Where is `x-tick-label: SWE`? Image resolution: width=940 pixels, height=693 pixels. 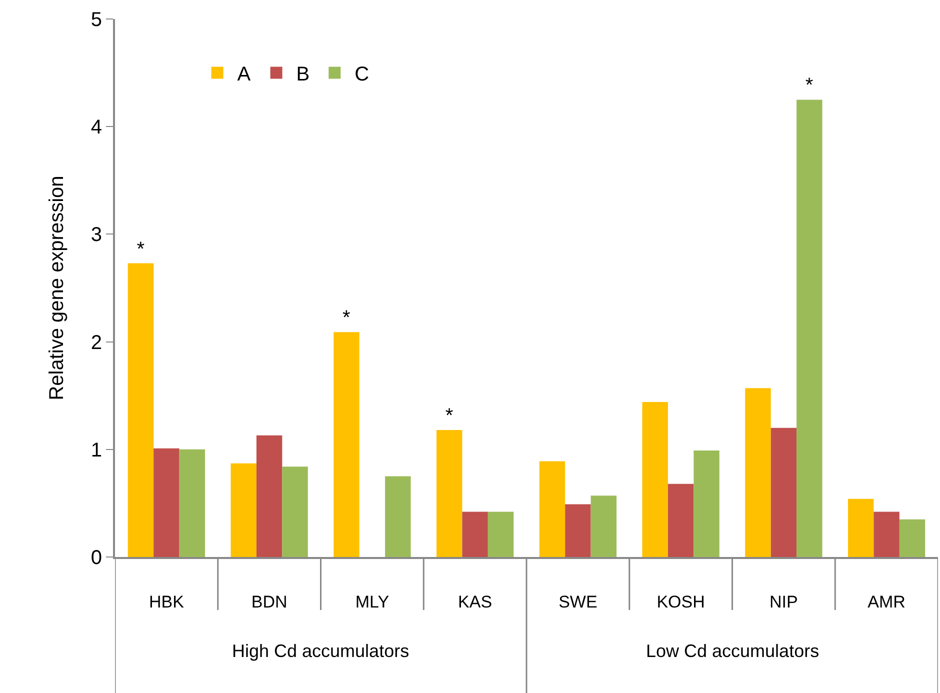
x-tick-label: SWE is located at coordinates (578, 602).